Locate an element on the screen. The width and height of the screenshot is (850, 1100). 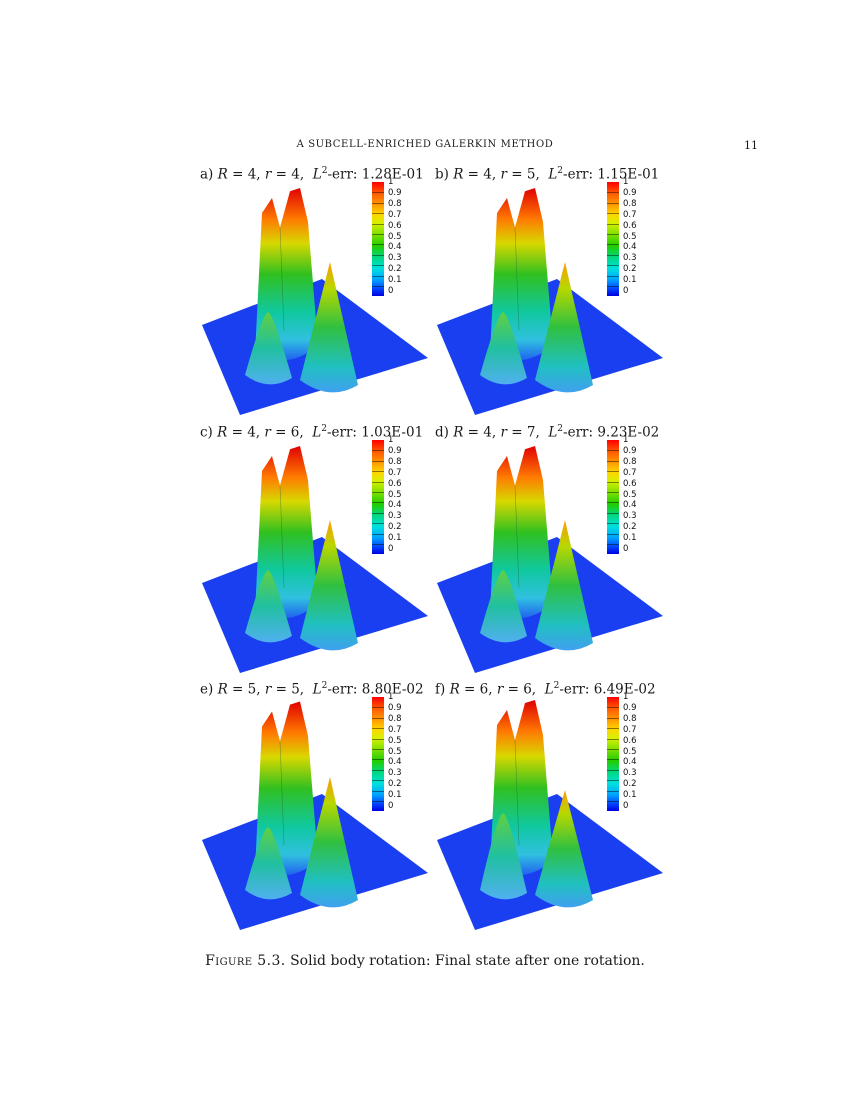
panel-r-value: 4 is located at coordinates (295, 174).